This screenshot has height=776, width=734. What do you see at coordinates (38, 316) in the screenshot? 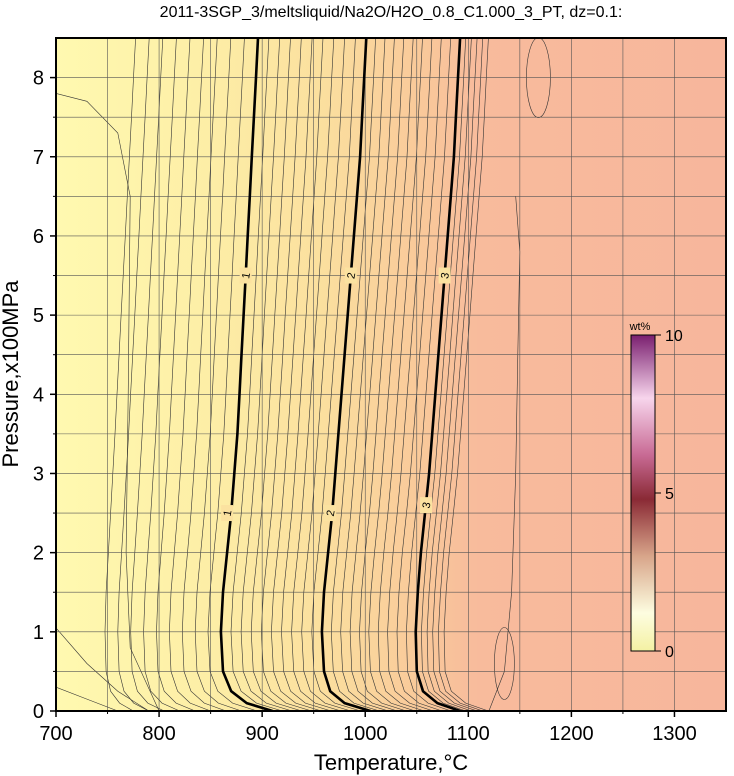
I see `y-tick-label: 5` at bounding box center [38, 316].